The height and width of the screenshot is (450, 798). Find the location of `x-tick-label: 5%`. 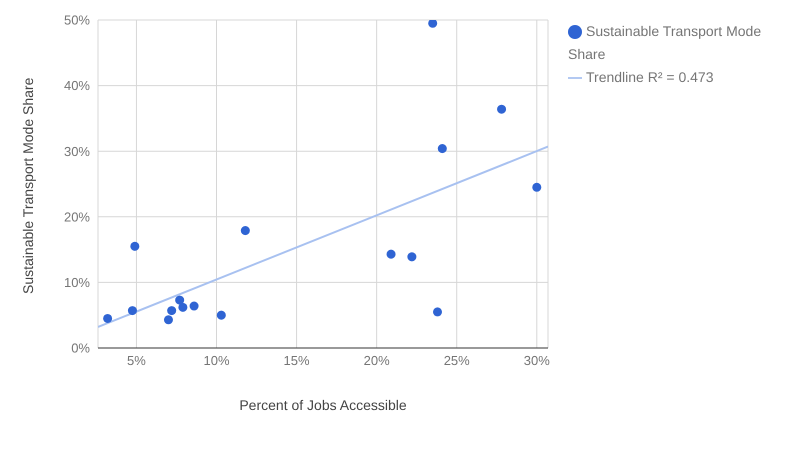

x-tick-label: 5% is located at coordinates (136, 360).